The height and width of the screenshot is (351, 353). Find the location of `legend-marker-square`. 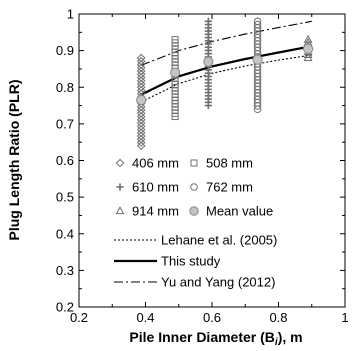

legend-marker-square is located at coordinates (194, 163).